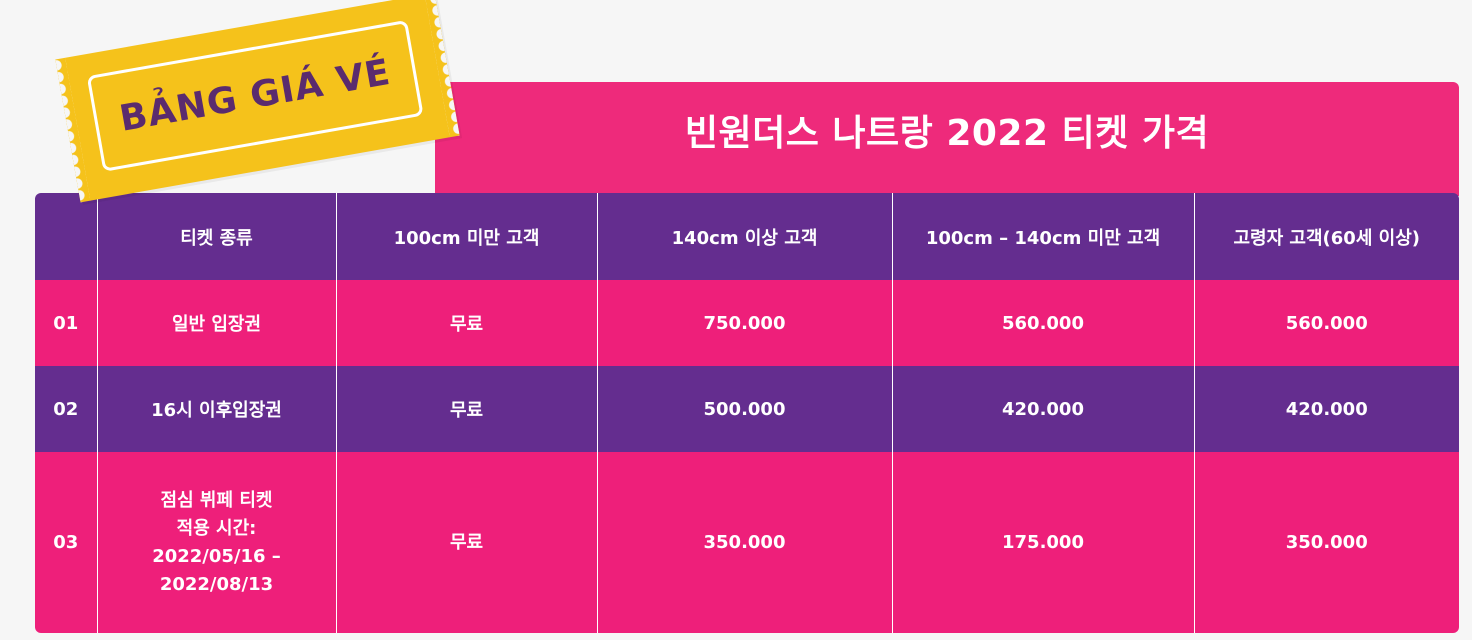  What do you see at coordinates (466, 236) in the screenshot?
I see `header-under-100cm: 100cm 미만 고객` at bounding box center [466, 236].